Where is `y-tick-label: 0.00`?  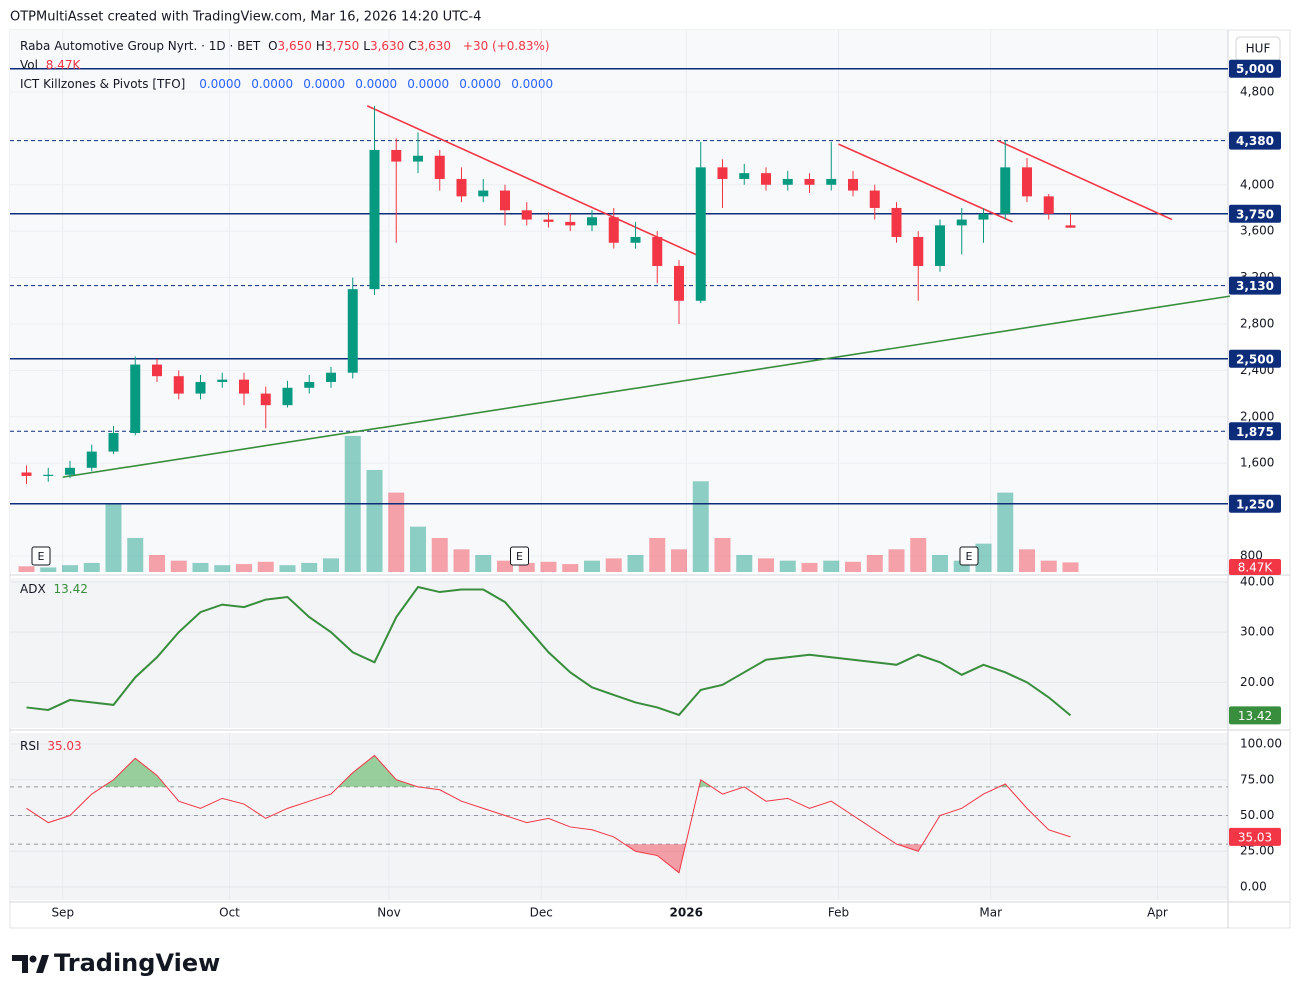
y-tick-label: 0.00 is located at coordinates (1253, 886).